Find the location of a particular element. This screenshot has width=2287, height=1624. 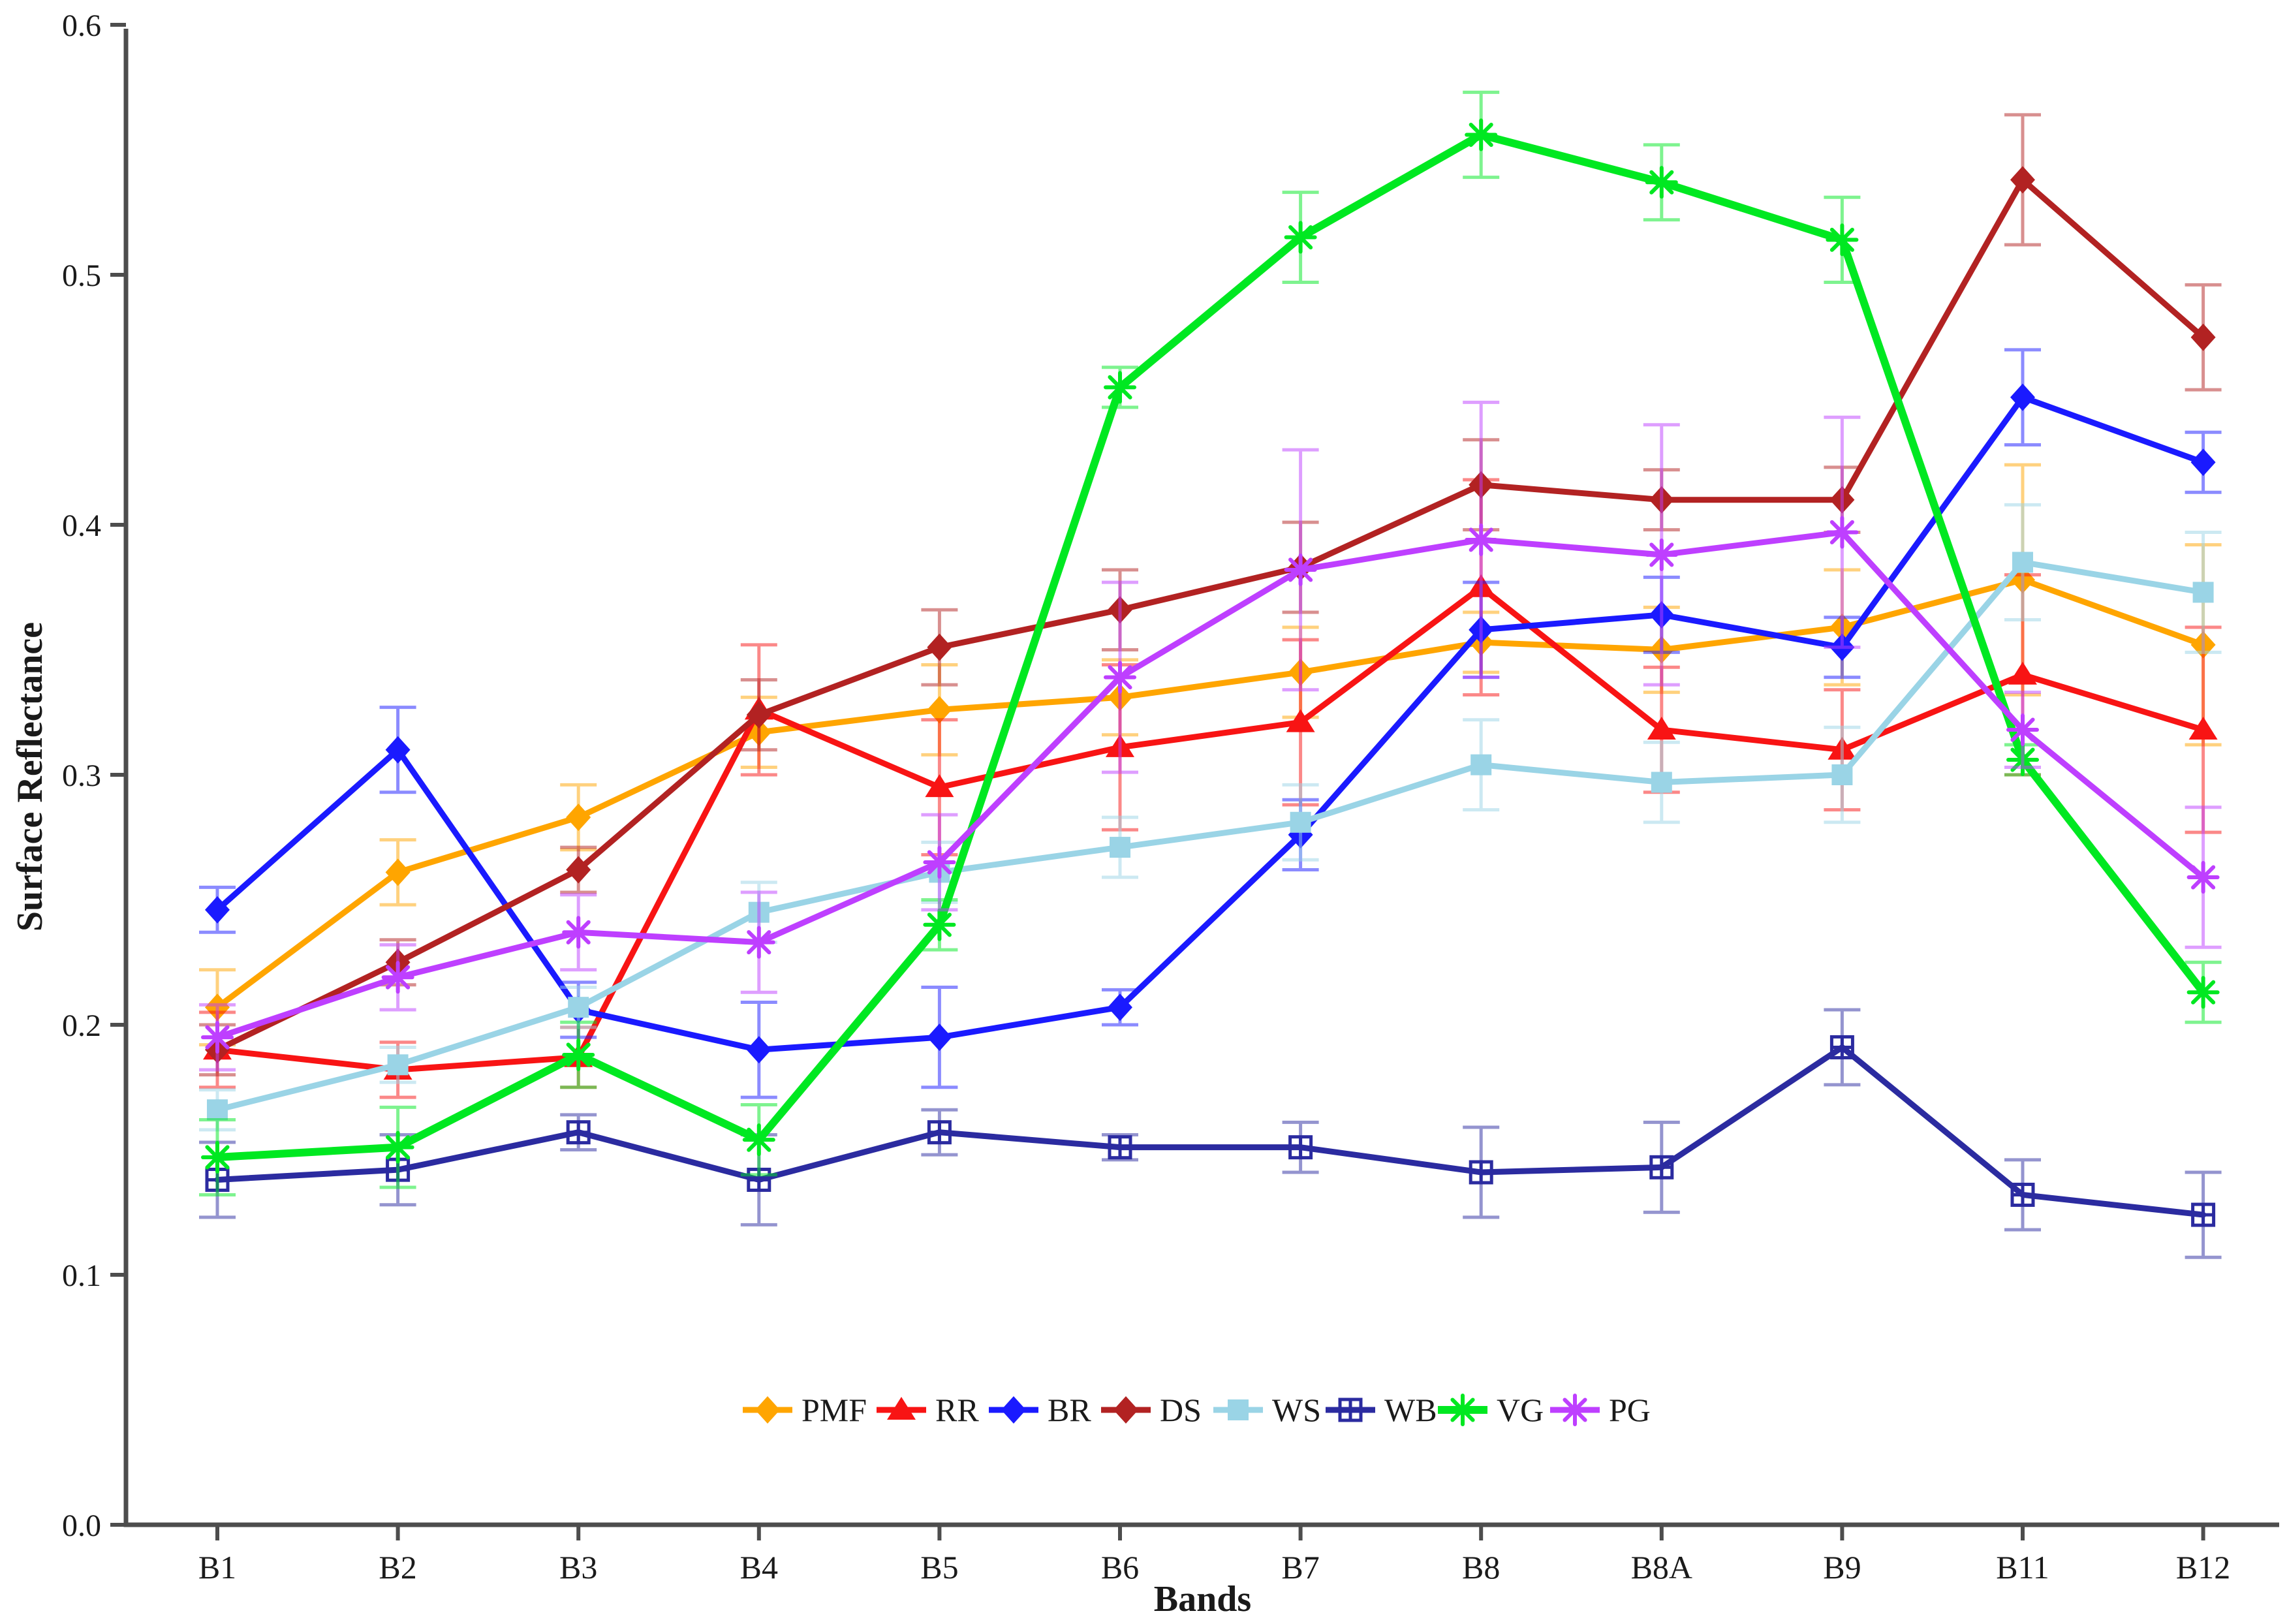

y-tick-label: 0.6 is located at coordinates (81, 25).